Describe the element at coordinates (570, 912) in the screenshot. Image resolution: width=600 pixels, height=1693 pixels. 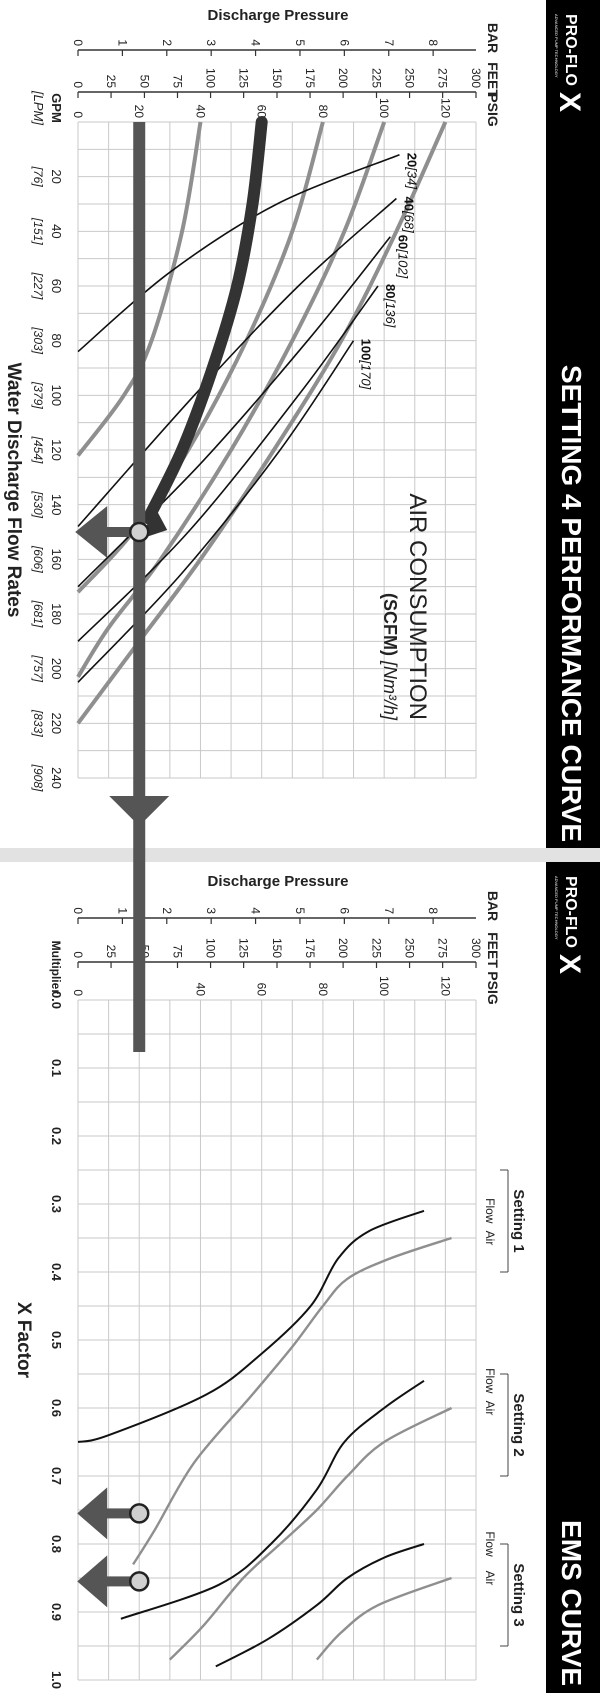
I see `right-logo-text: PRO-FLO` at that location.